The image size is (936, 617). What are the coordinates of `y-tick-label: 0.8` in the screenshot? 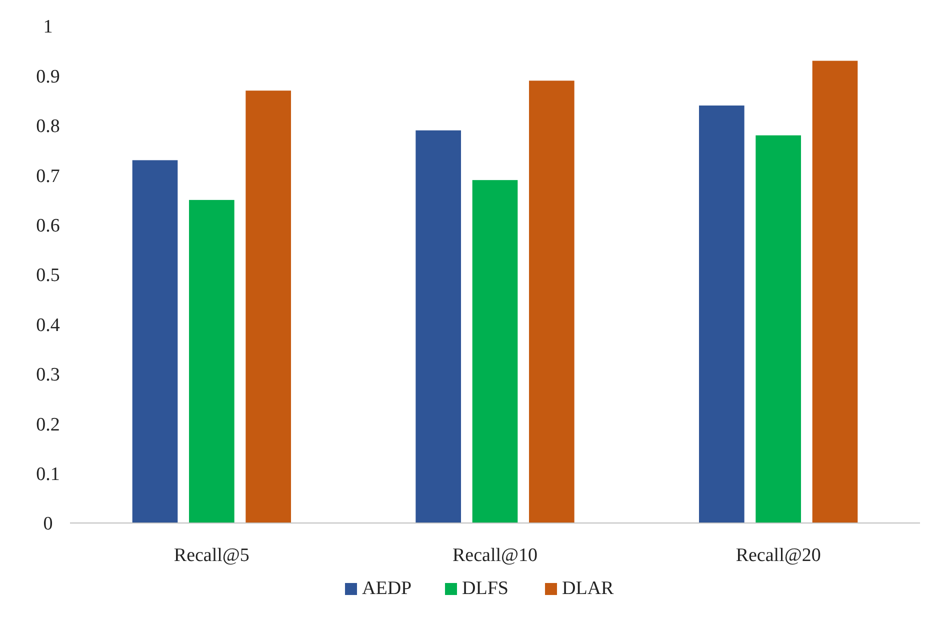 It's located at (48, 127).